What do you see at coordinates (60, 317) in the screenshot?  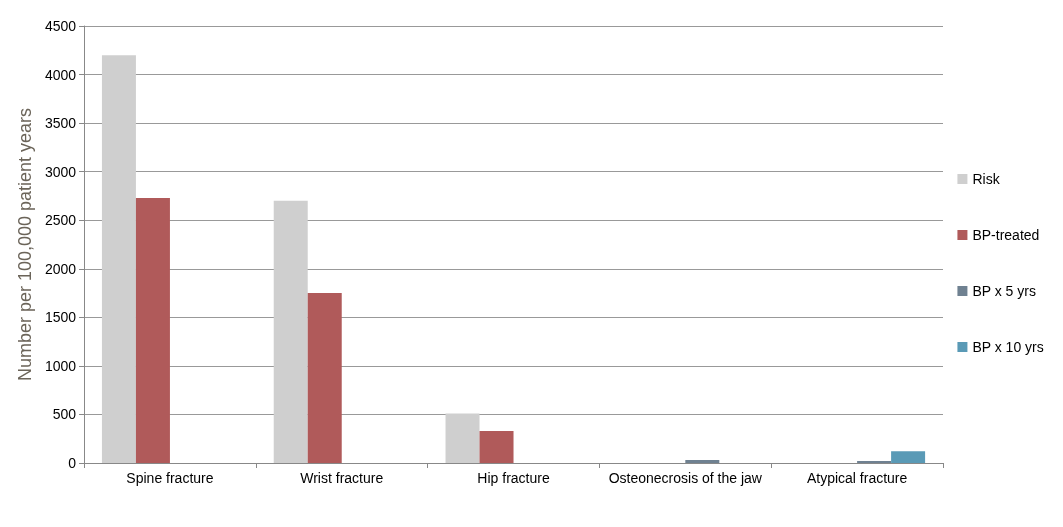 I see `y-tick-label: 1500` at bounding box center [60, 317].